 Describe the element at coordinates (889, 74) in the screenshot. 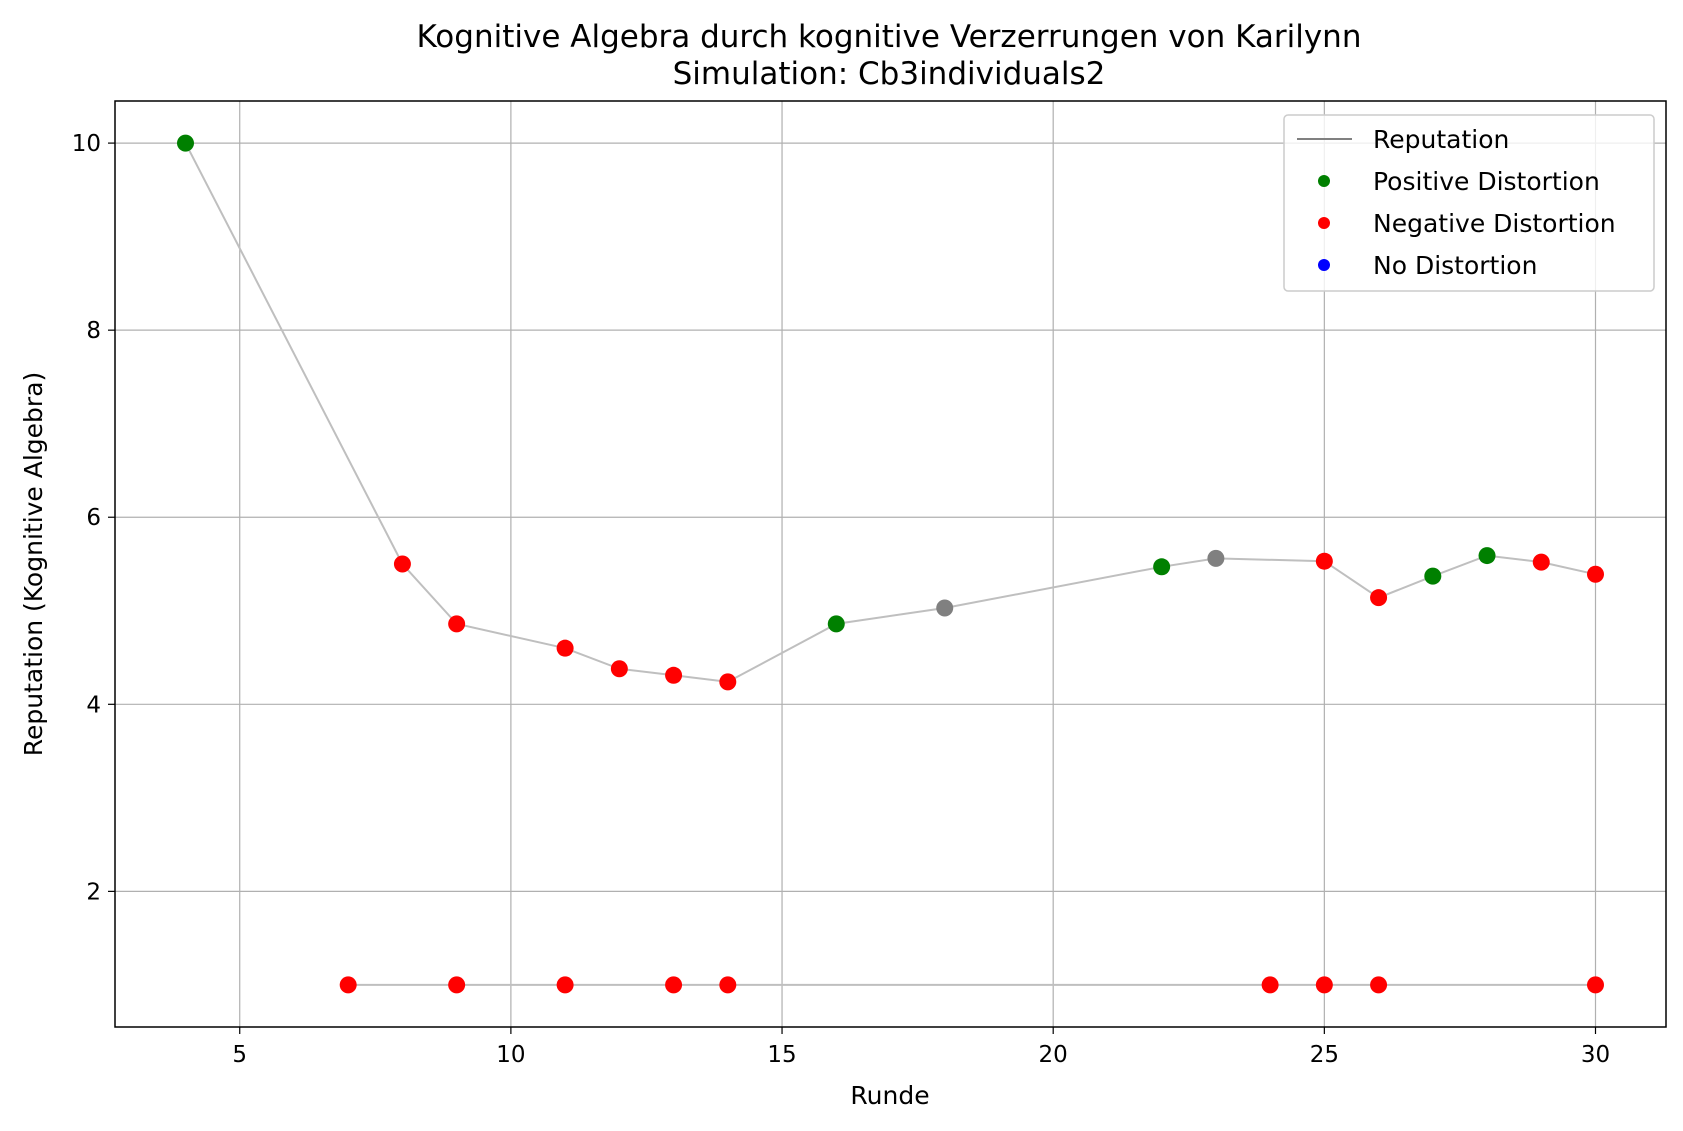

I see `chart-subtitle: Simulation: Cb3individuals2` at that location.